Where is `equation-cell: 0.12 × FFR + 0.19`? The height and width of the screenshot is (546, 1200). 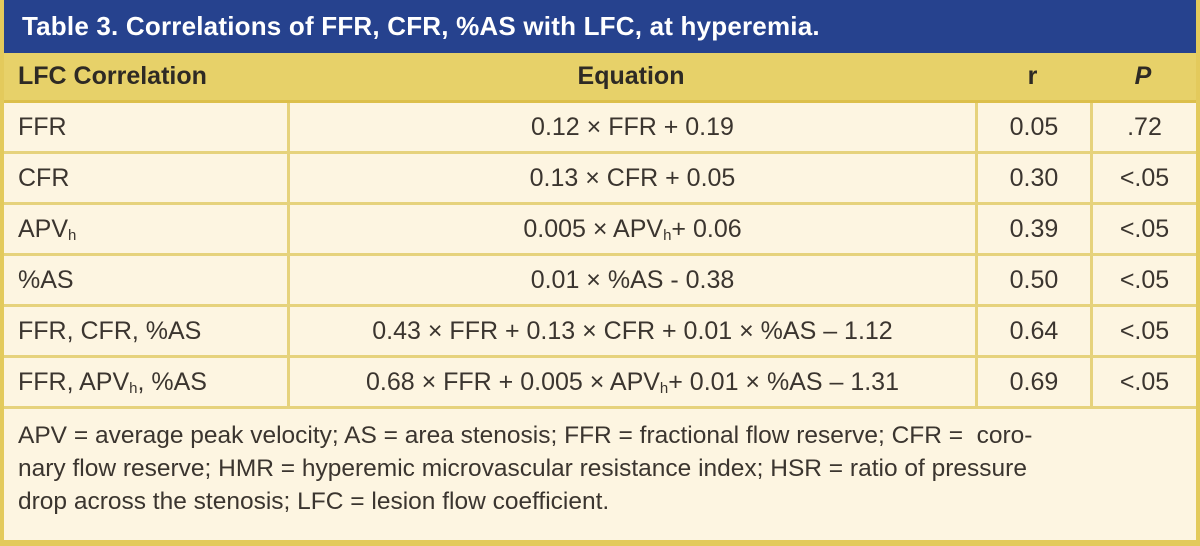 equation-cell: 0.12 × FFR + 0.19 is located at coordinates (631, 127).